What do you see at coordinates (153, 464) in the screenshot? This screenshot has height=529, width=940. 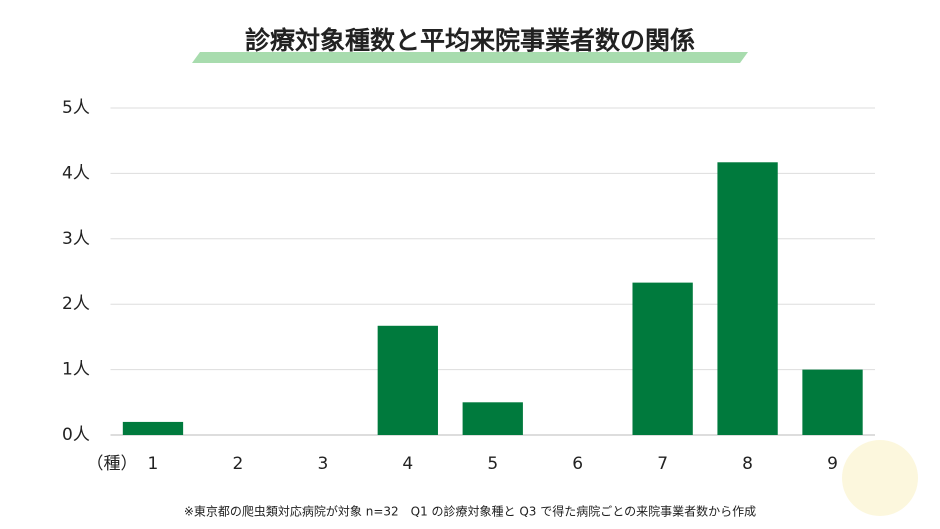 I see `x-tick-label: 1` at bounding box center [153, 464].